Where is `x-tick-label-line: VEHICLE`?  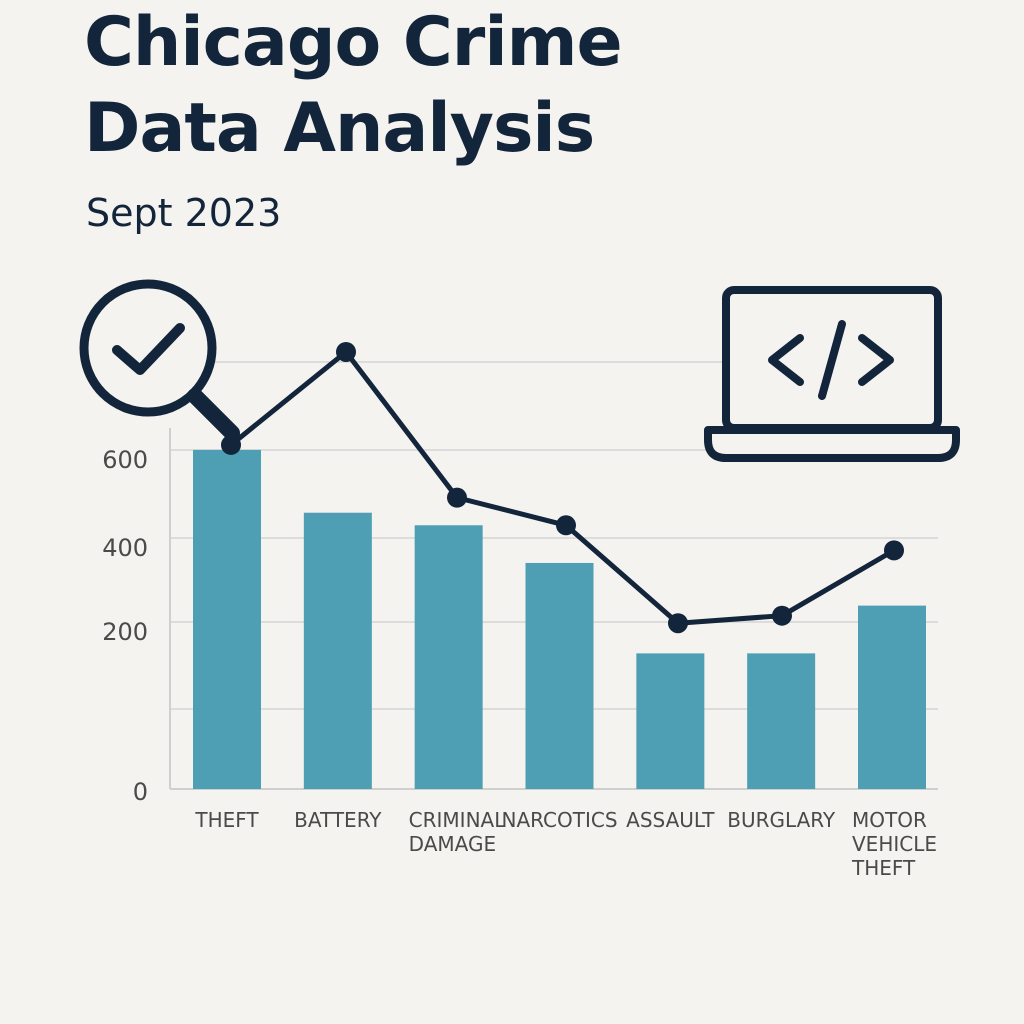 x-tick-label-line: VEHICLE is located at coordinates (894, 844).